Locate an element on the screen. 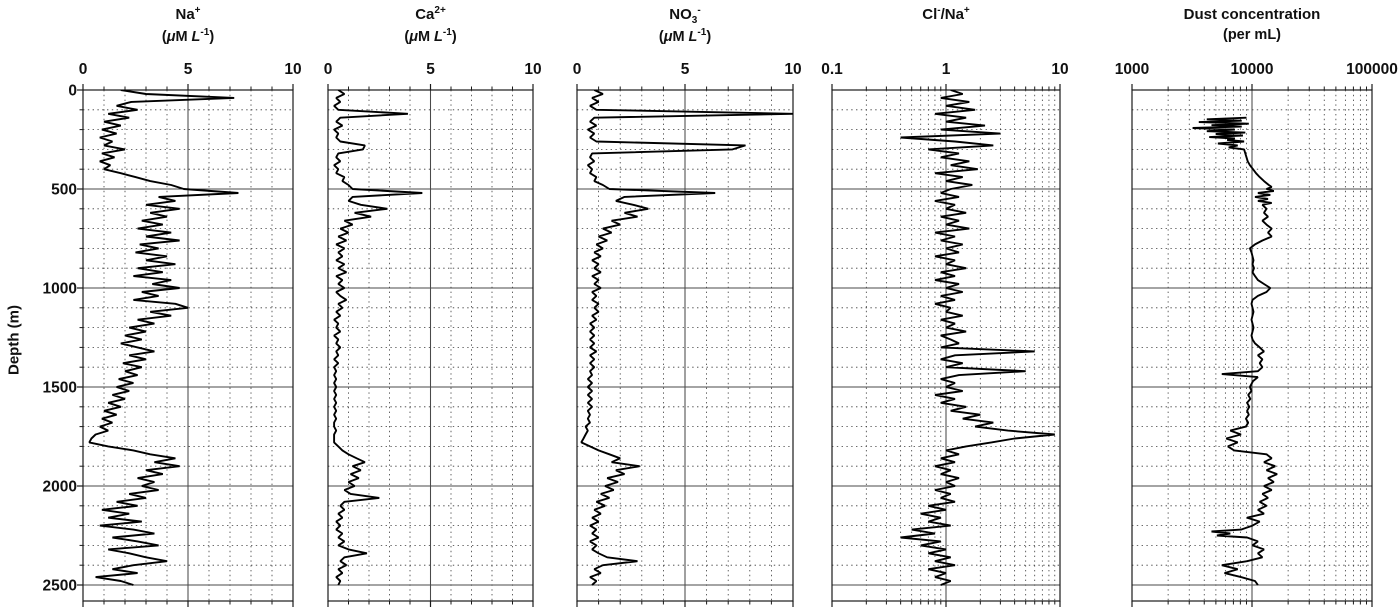  depth-tick-label: 0 is located at coordinates (72, 91).